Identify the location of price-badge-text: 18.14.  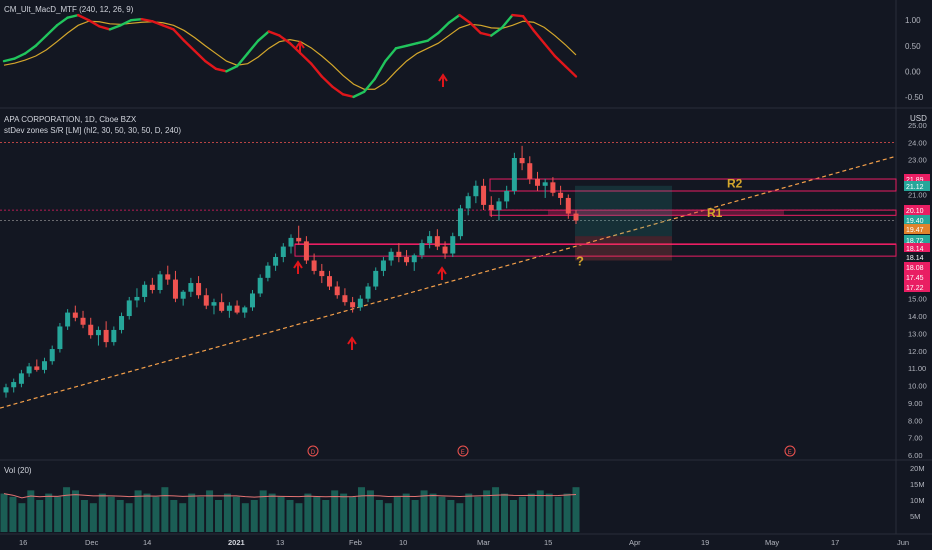
(915, 258).